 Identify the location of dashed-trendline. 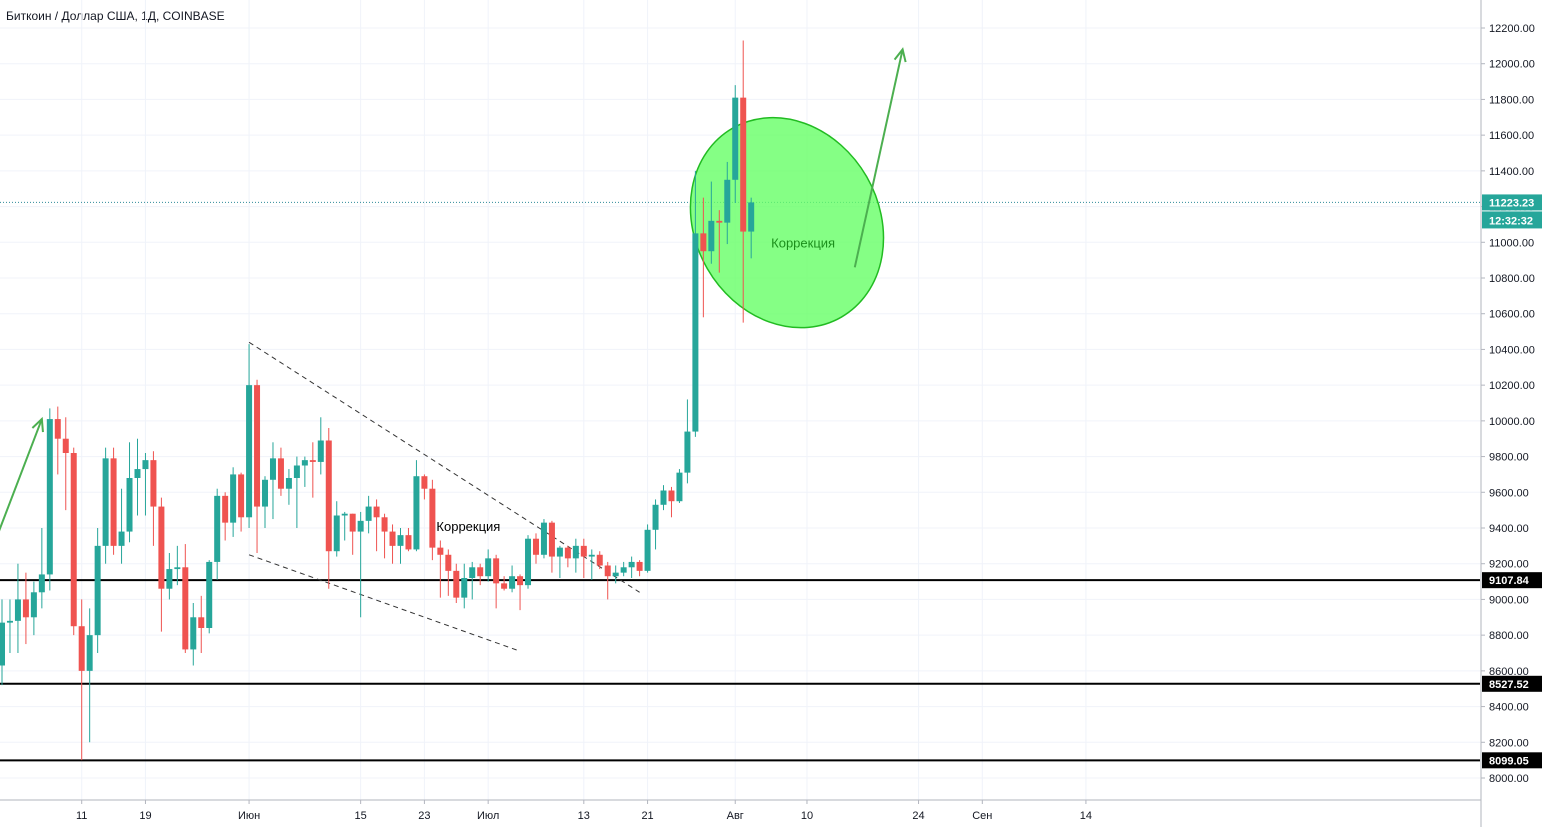
(384, 603).